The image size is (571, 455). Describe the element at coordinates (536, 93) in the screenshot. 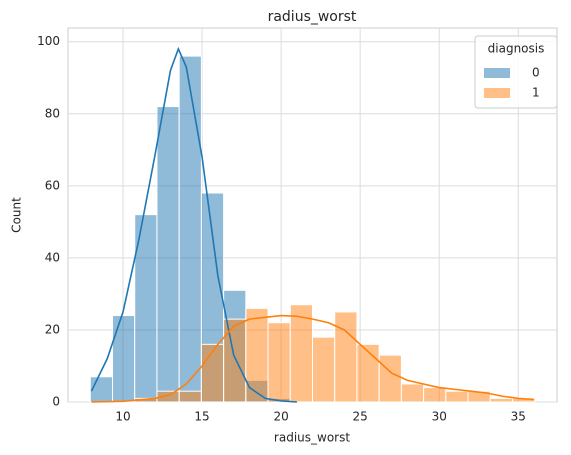

I see `legend-label: 1` at that location.